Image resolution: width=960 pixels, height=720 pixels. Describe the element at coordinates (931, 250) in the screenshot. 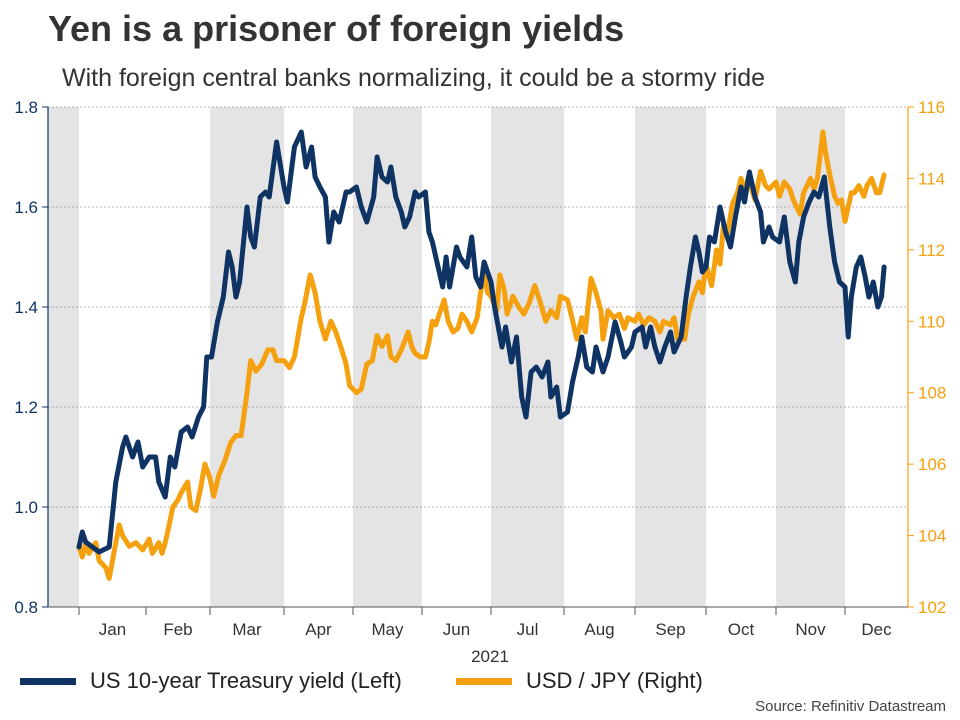

I see `right-tick-label: 112` at that location.